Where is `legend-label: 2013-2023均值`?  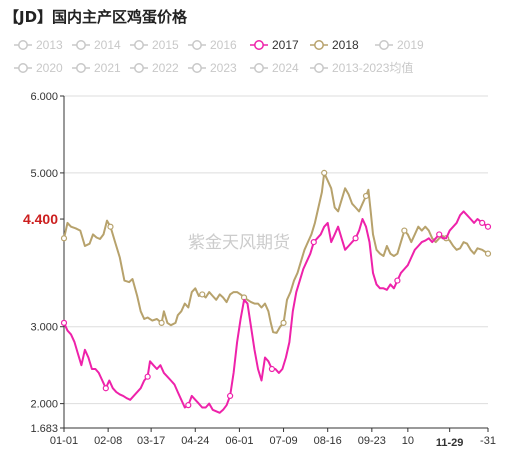
legend-label: 2013-2023均值 is located at coordinates (372, 67).